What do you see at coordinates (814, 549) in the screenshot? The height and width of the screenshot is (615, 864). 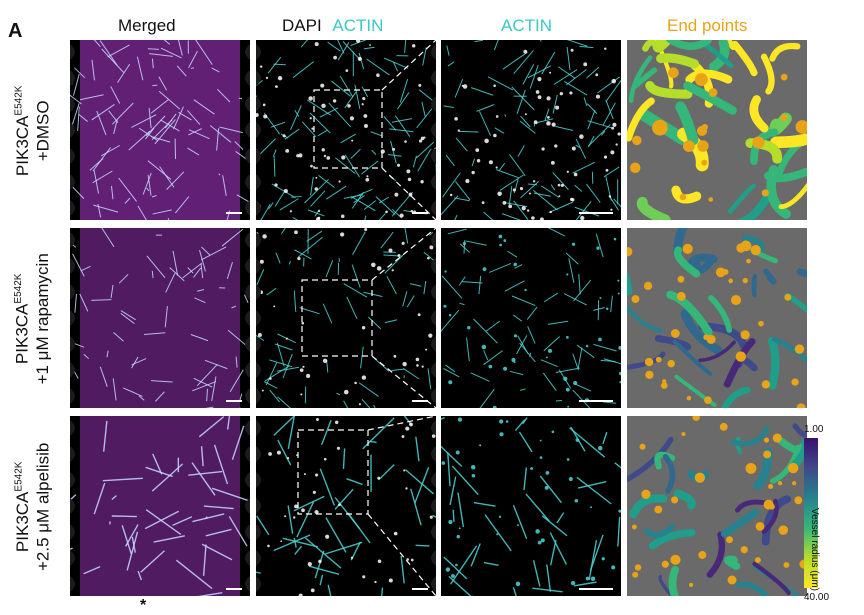 I see `colorbar-title: Vessel radius (μm)` at bounding box center [814, 549].